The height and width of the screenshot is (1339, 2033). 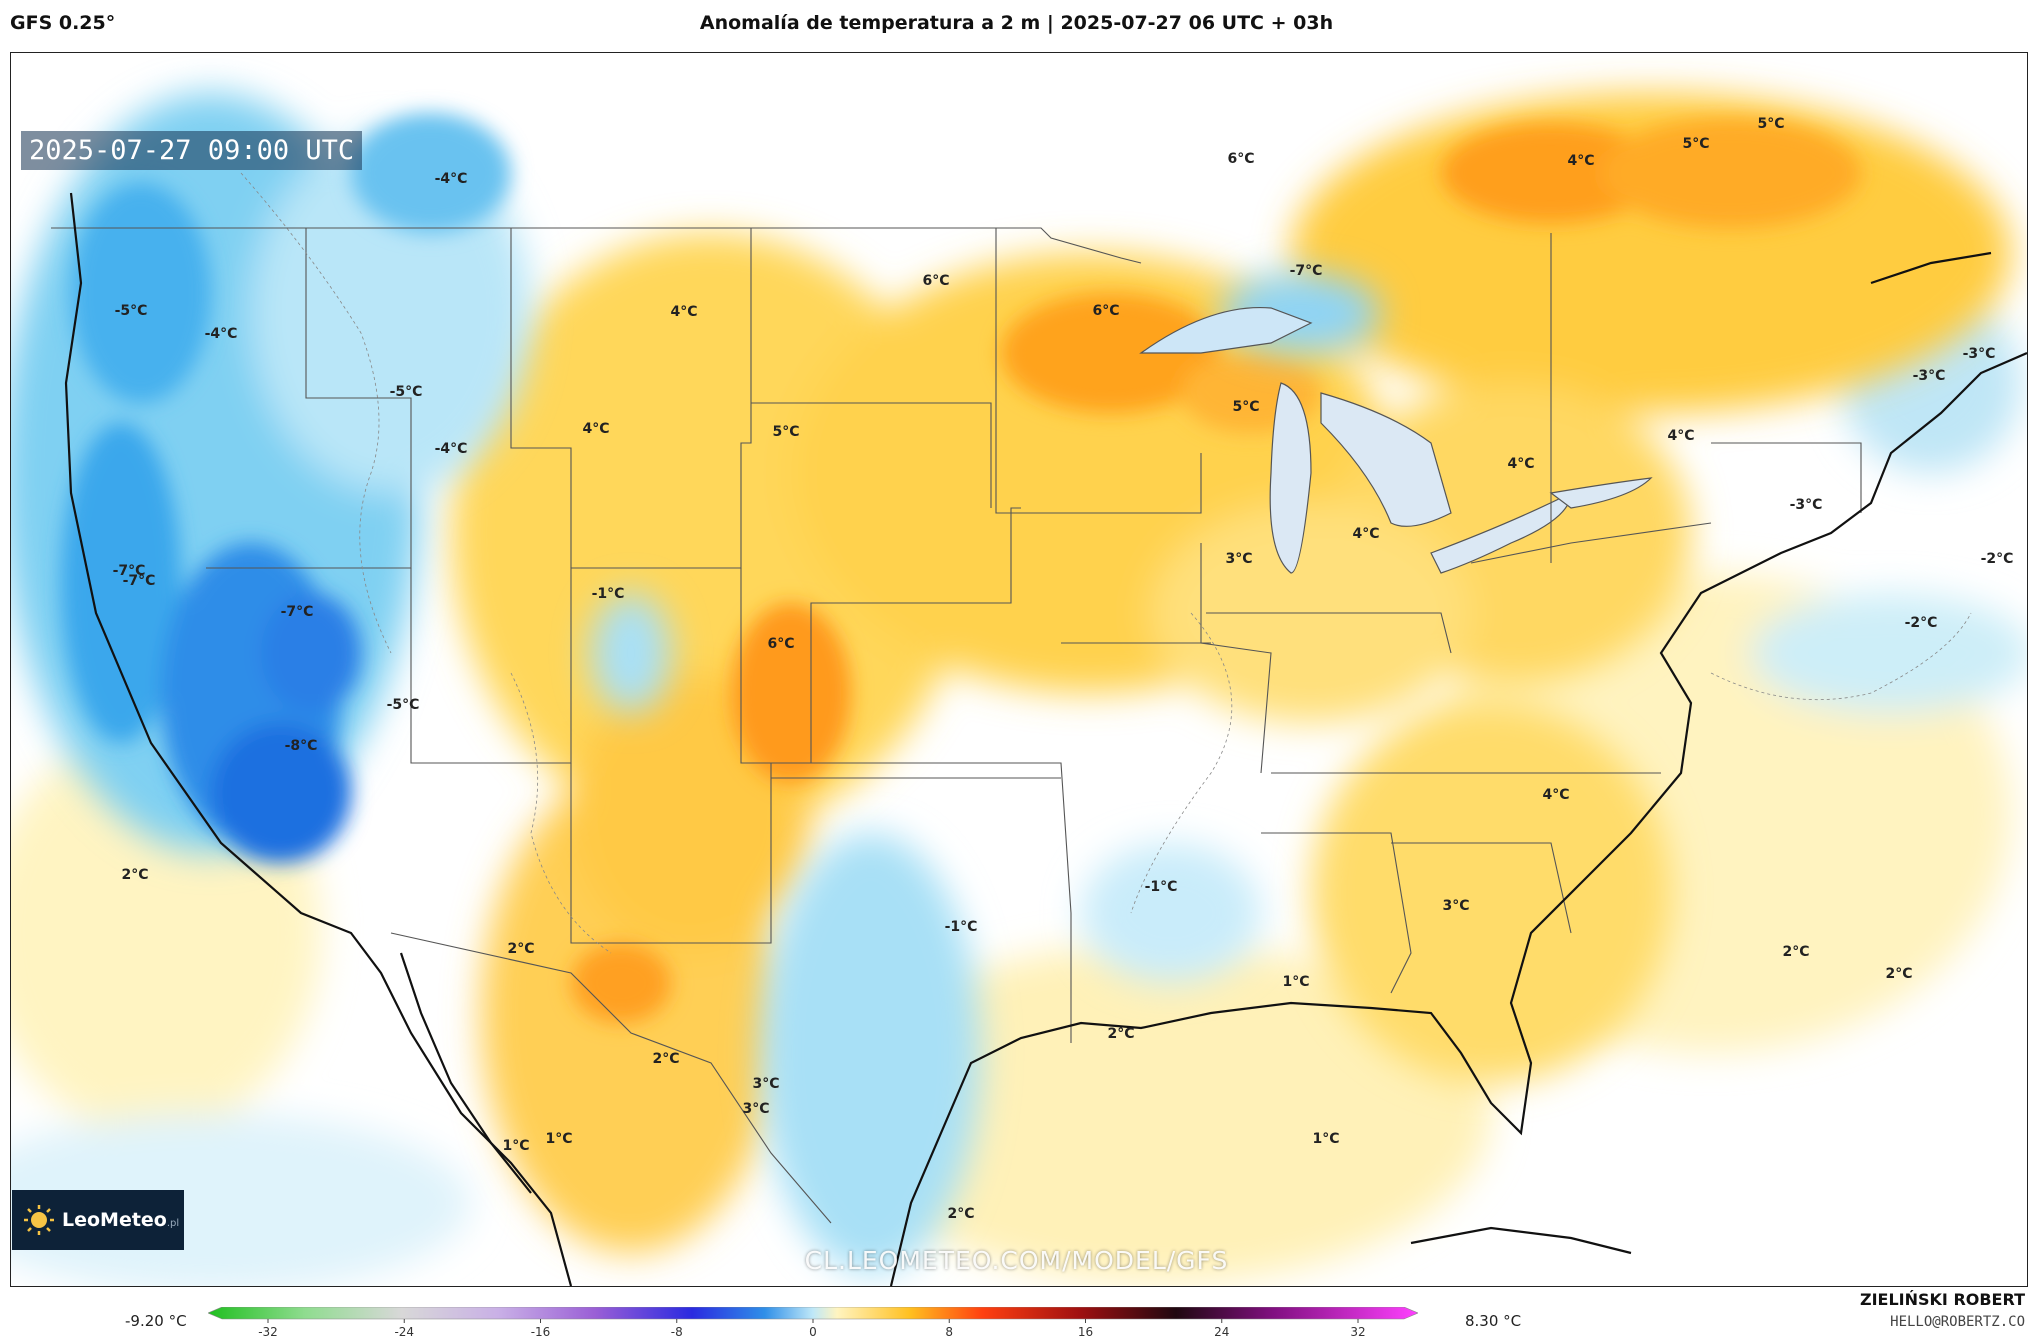 What do you see at coordinates (63, 23) in the screenshot?
I see `model-name: GFS 0.25°` at bounding box center [63, 23].